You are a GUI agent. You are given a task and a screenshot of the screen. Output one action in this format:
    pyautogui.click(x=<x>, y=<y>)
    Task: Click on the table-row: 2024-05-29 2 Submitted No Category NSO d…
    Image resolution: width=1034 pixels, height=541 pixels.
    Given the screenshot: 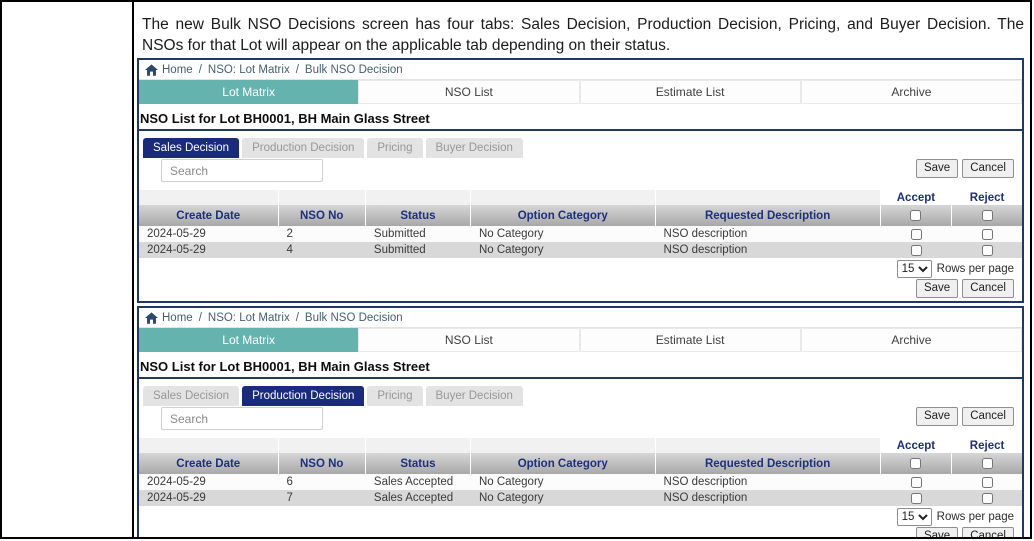 What is the action you would take?
    pyautogui.click(x=580, y=234)
    